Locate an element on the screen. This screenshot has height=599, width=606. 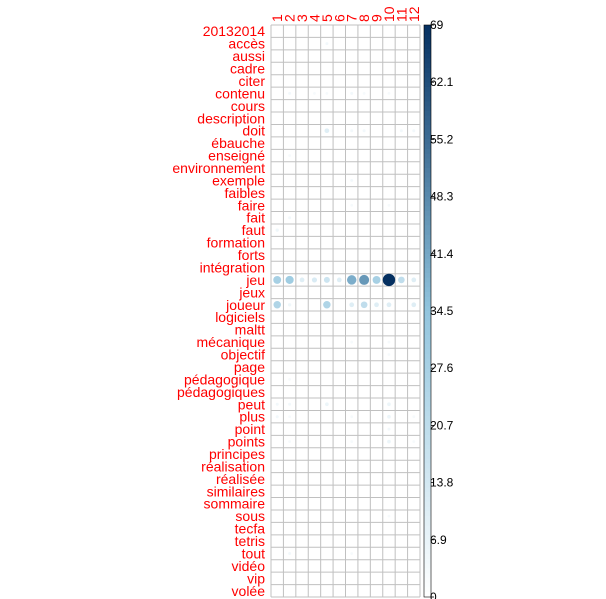
row-label: sommaire is located at coordinates (235, 504).